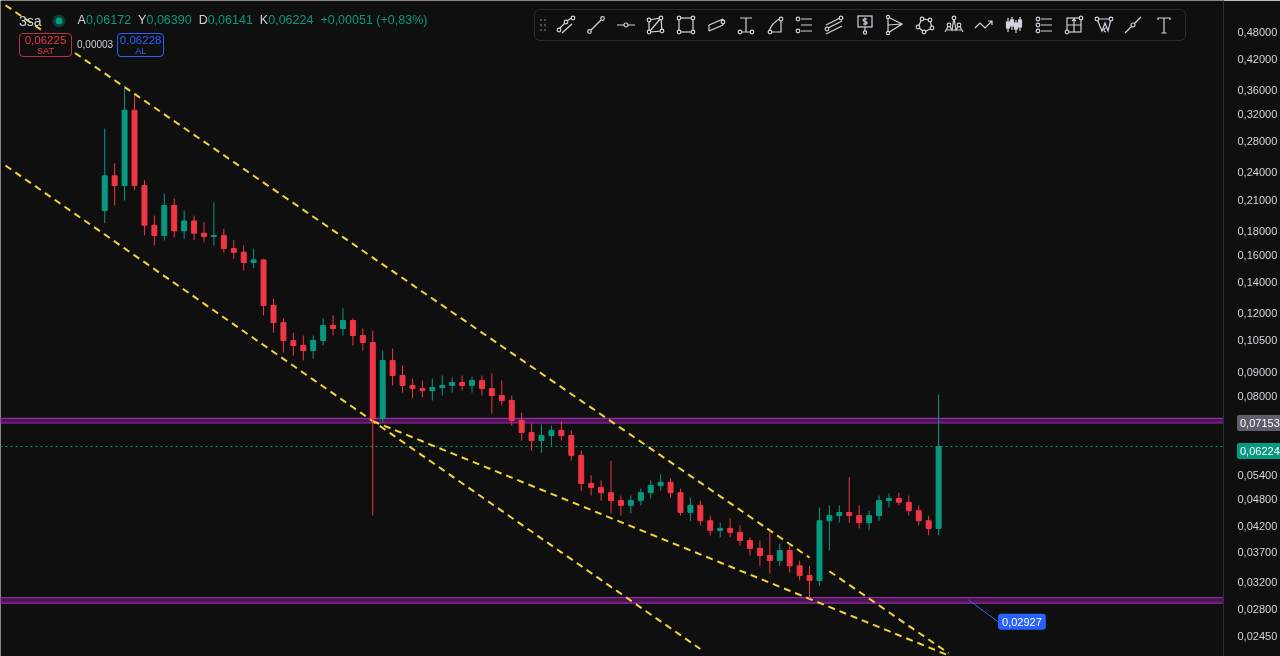 The width and height of the screenshot is (1280, 656). Describe the element at coordinates (1257, 31) in the screenshot. I see `y-tick-label: 0,48000` at that location.